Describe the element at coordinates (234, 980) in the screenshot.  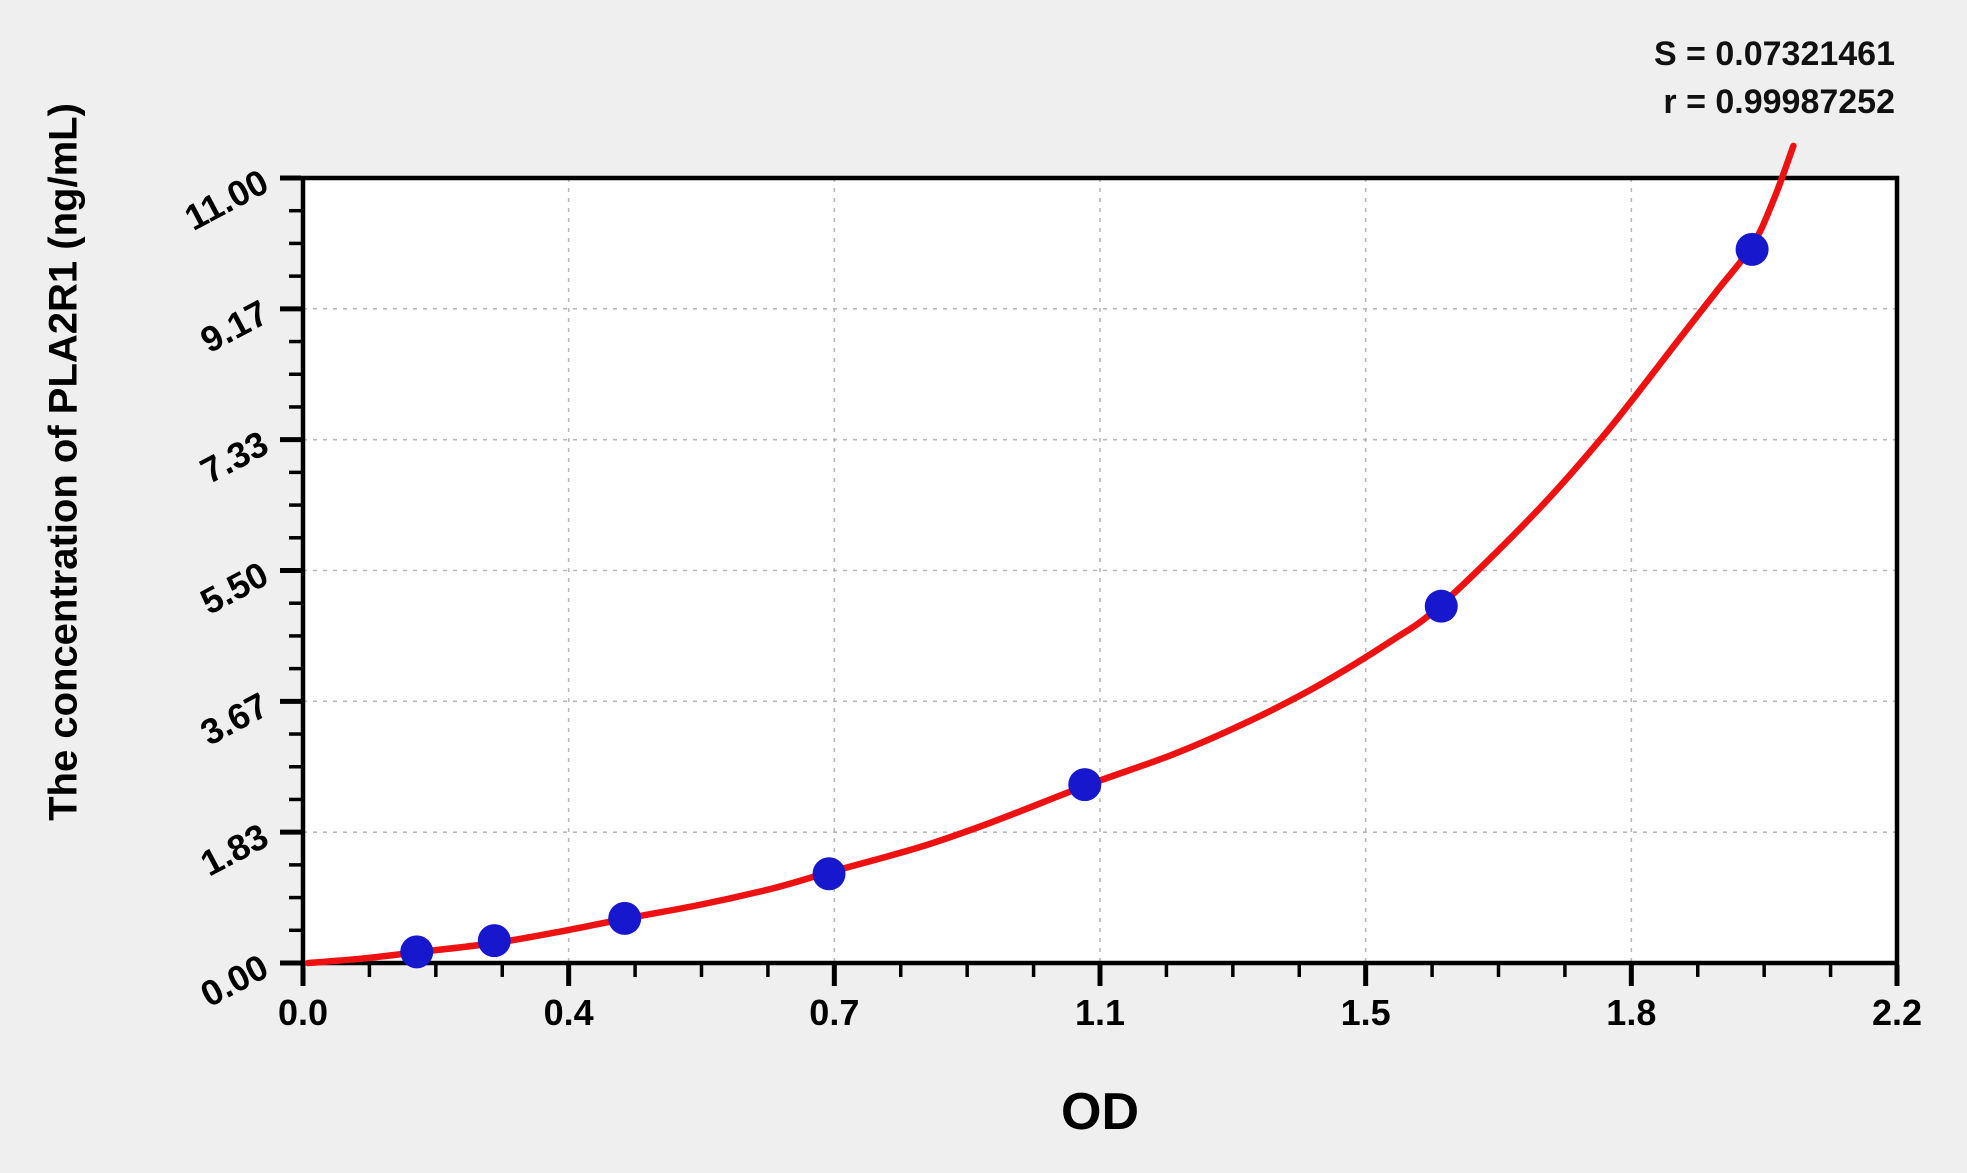
I see `y-tick-label: 0.00` at that location.